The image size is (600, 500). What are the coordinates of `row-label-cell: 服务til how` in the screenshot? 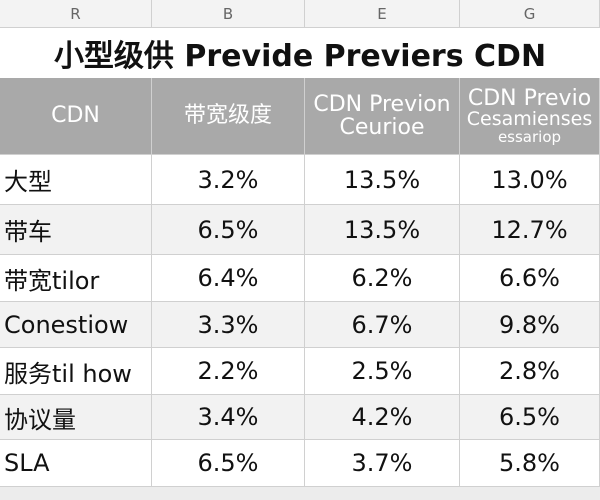 It's located at (76, 371).